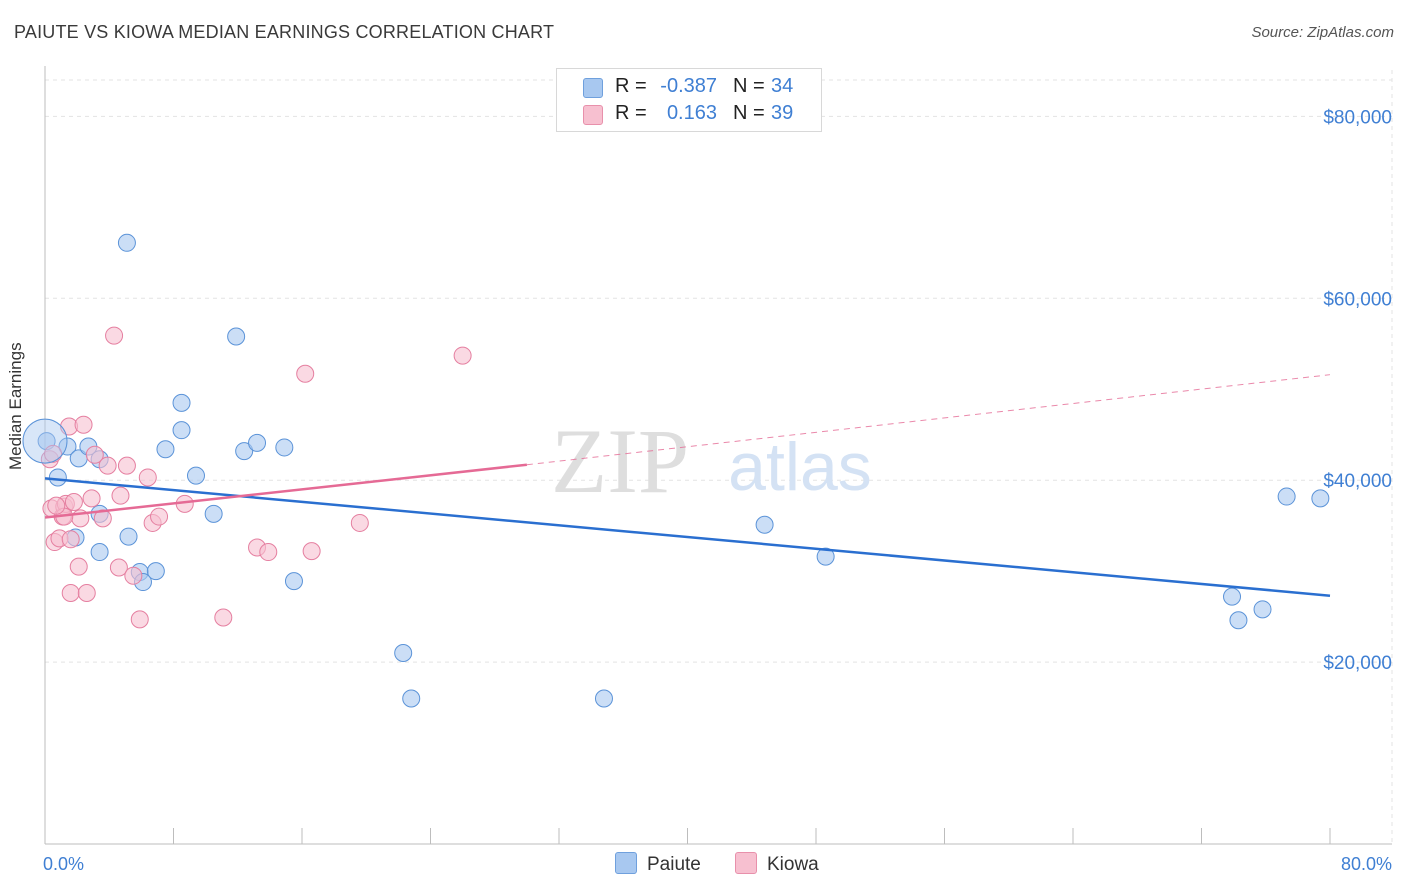 This screenshot has height=892, width=1406. I want to click on legend-row-paiute: R = -0.387 N = 34, so click(689, 87).